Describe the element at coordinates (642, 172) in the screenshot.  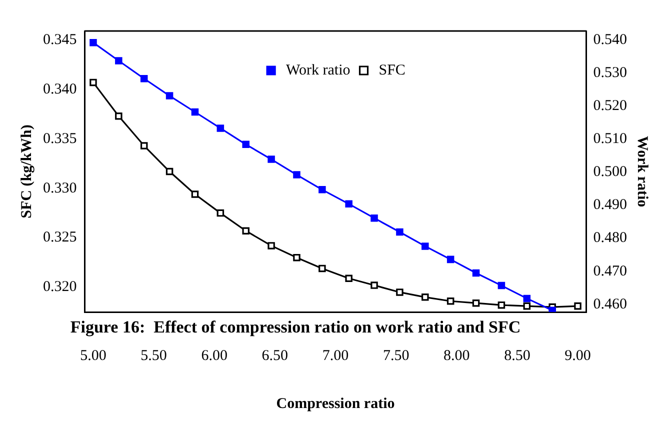
I see `y2-axis-title: Work ratio` at that location.